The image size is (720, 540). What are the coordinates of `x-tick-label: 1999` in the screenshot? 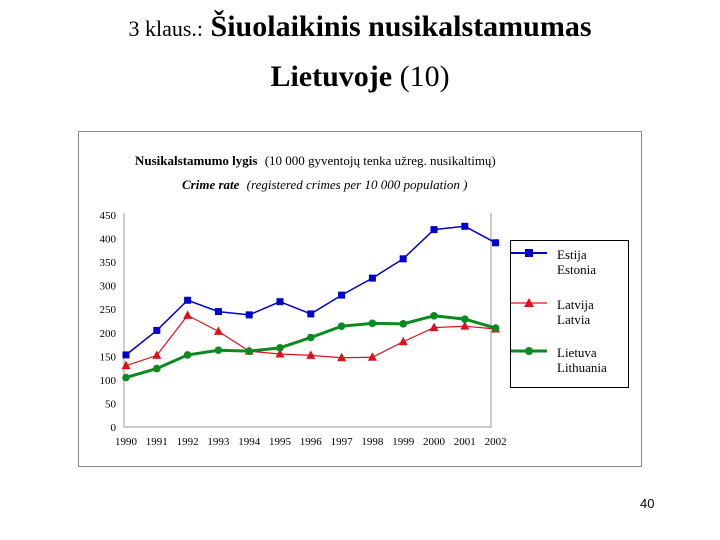 It's located at (403, 442).